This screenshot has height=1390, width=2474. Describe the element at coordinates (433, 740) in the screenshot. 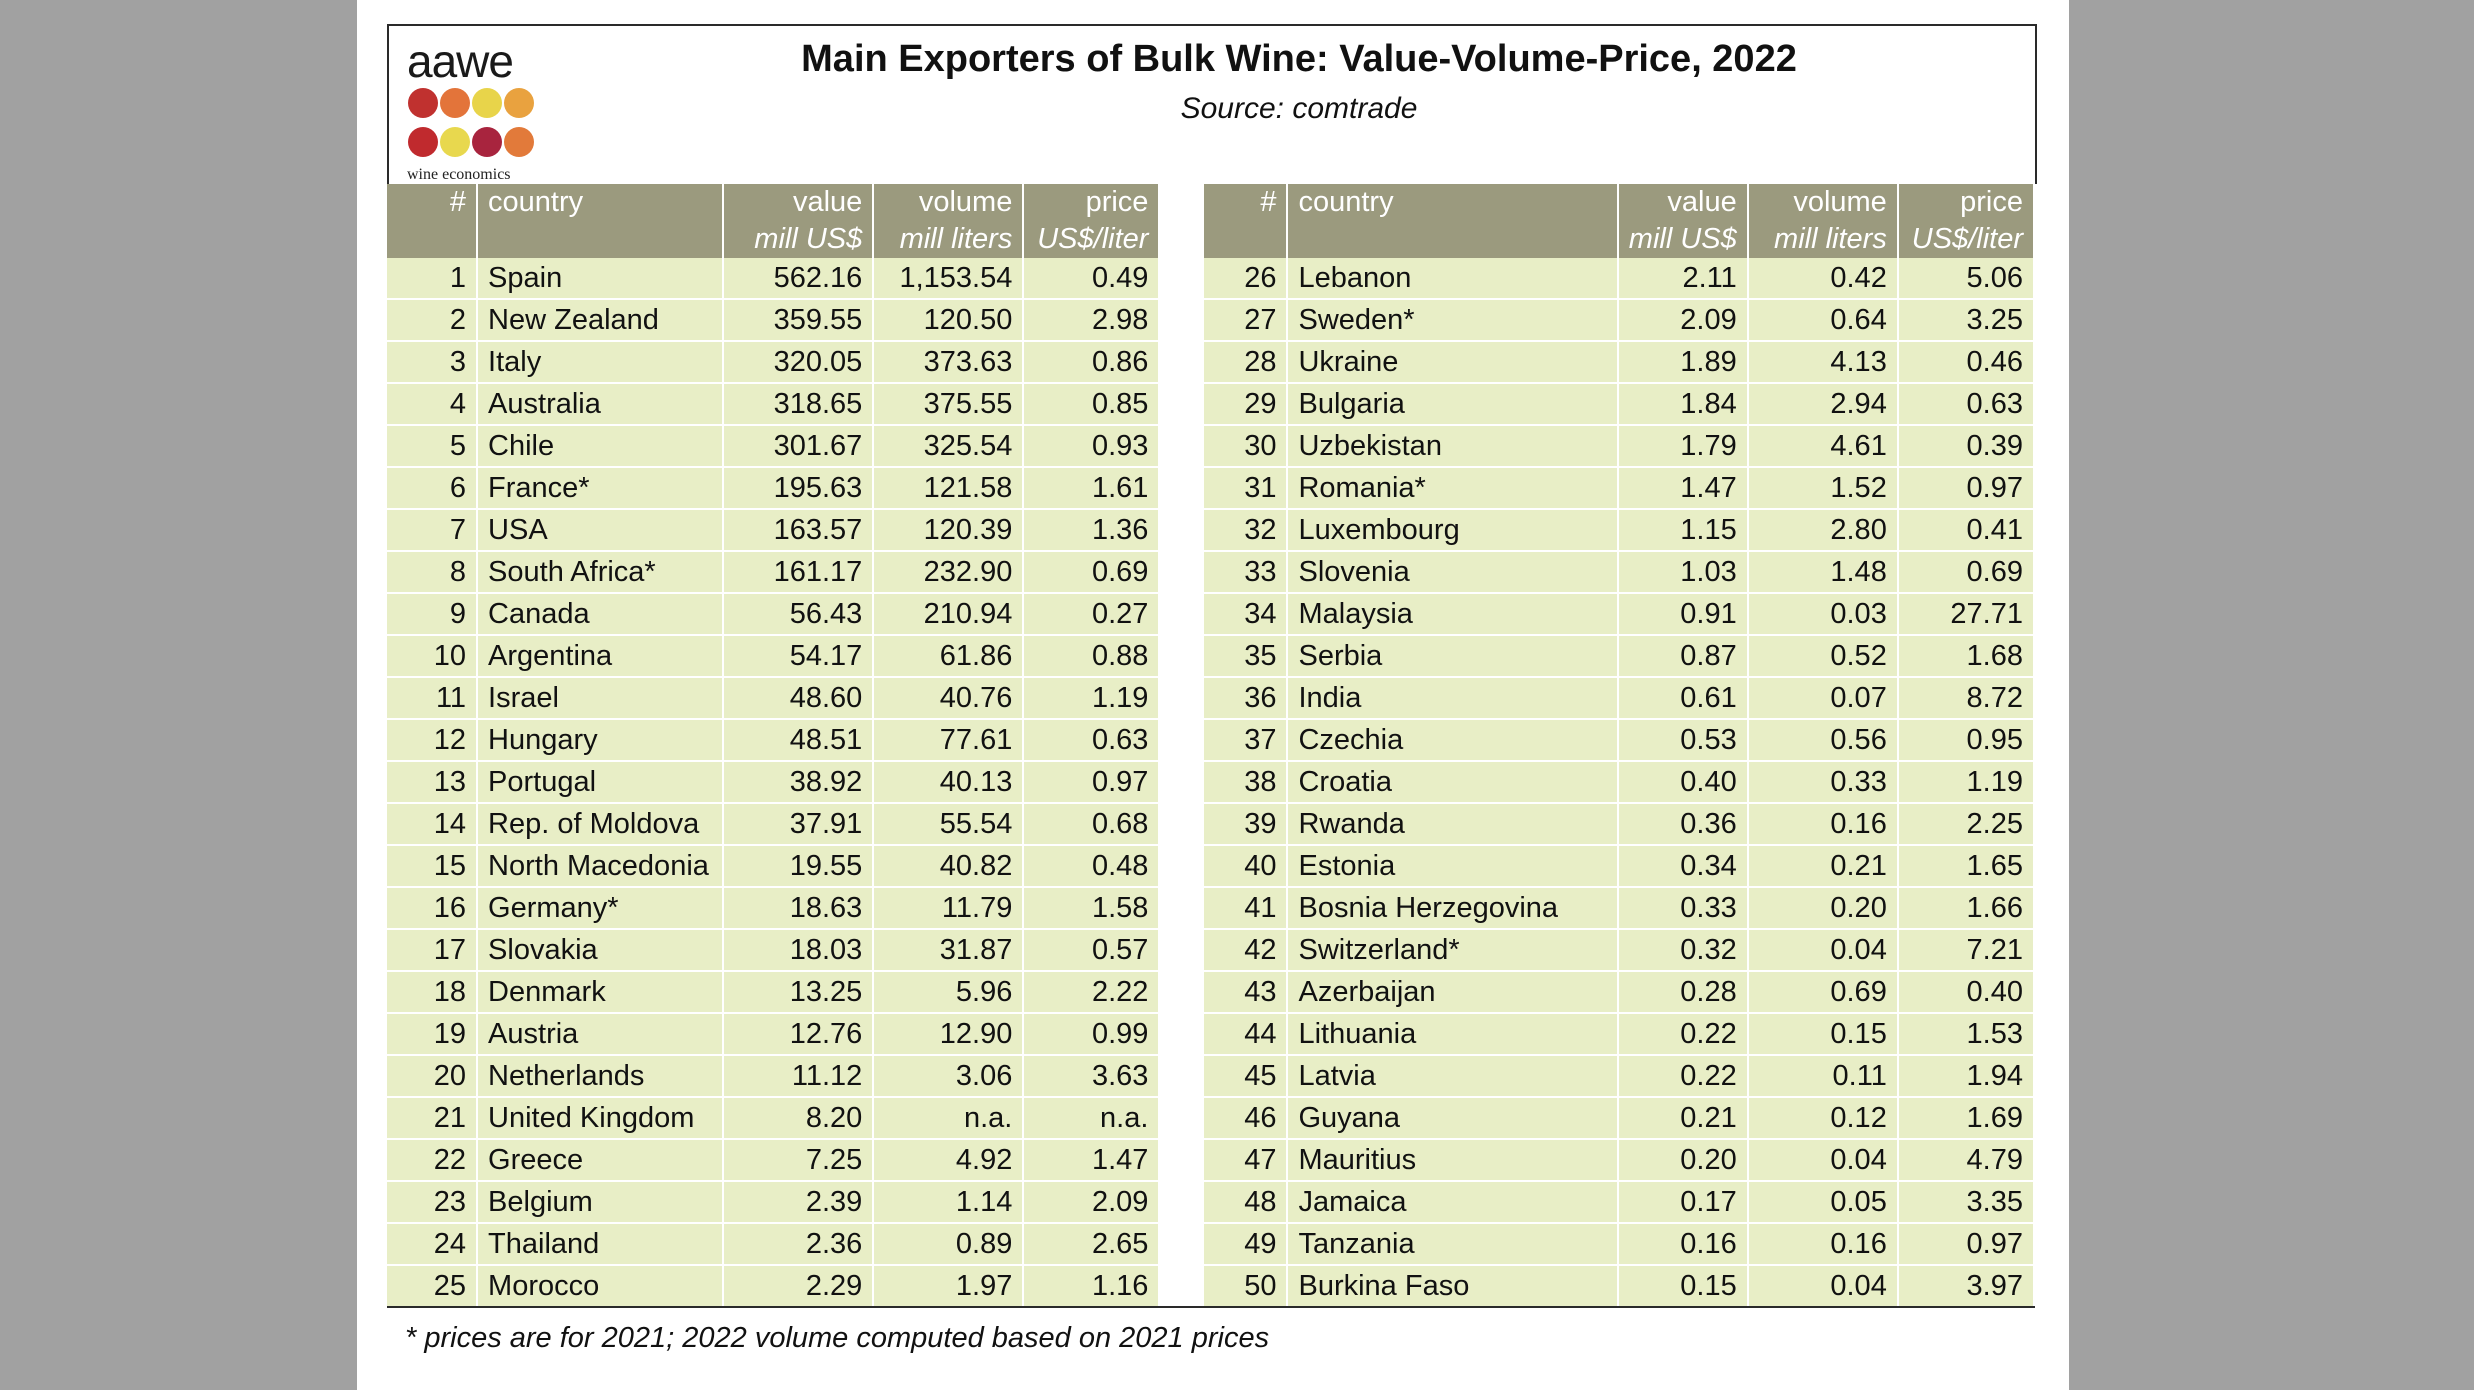

I see `cell-rank: 12` at that location.